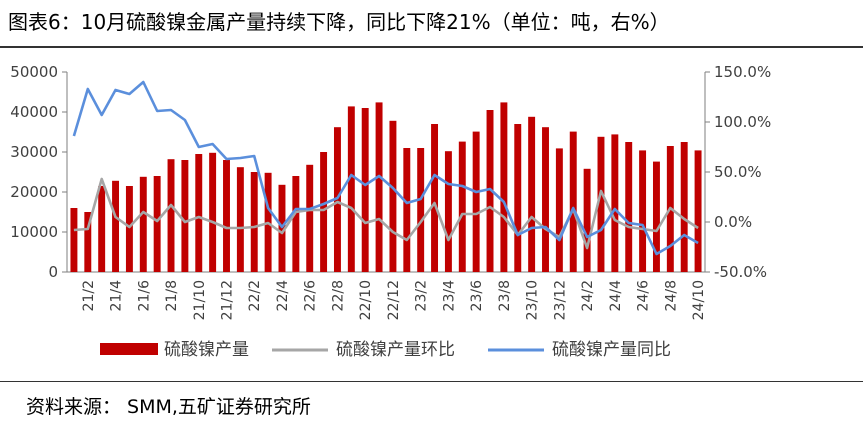  I want to click on right-tick-label: 100.0%, so click(742, 122).